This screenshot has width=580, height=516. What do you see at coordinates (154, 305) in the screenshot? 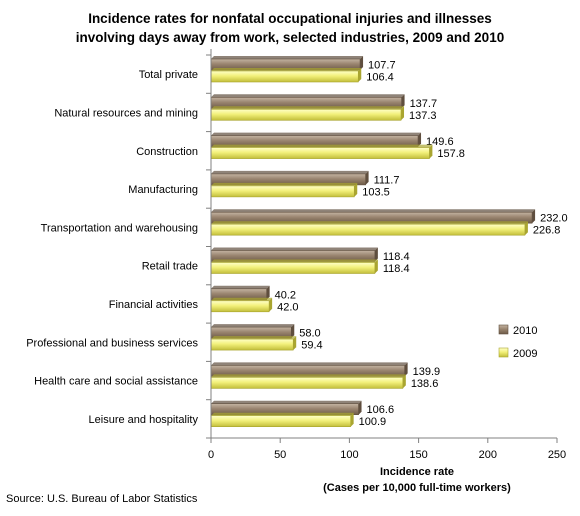
I see `y-tick-label: Financial activities` at bounding box center [154, 305].